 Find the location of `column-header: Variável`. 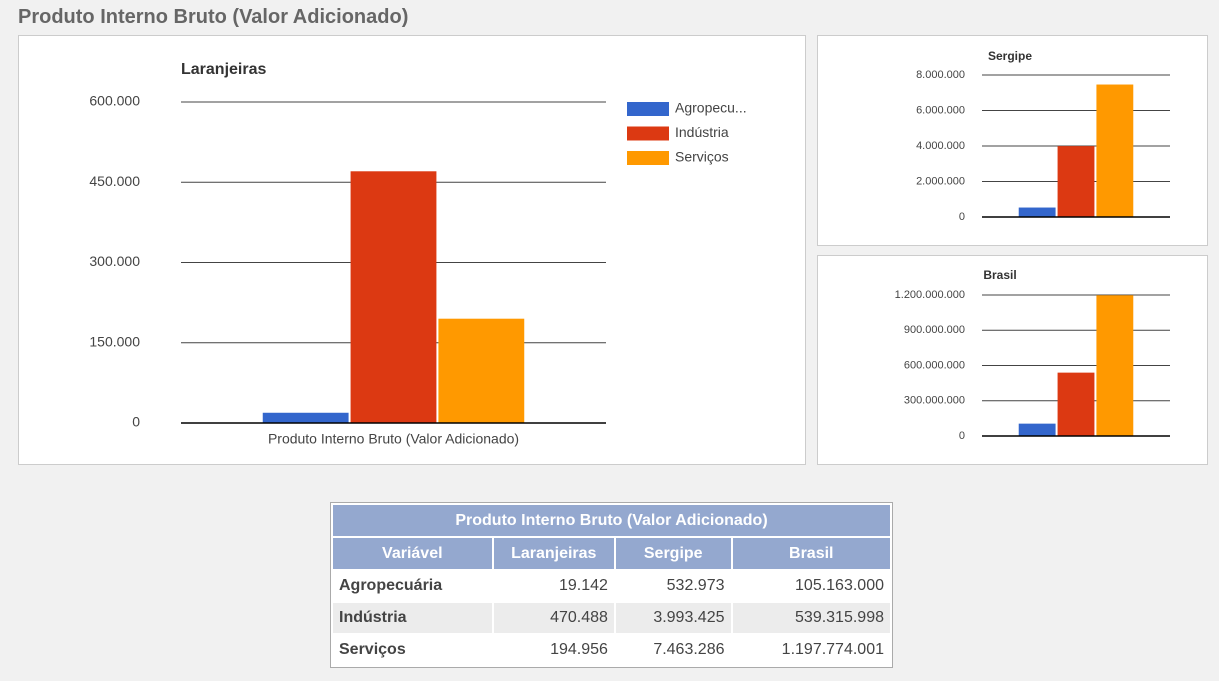

column-header: Variável is located at coordinates (412, 553).